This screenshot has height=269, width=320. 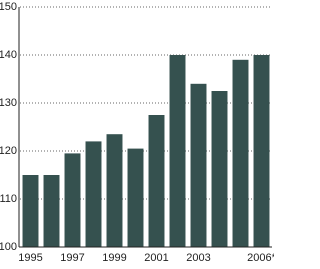 I want to click on x-tick-label: 1995, so click(x=30, y=258).